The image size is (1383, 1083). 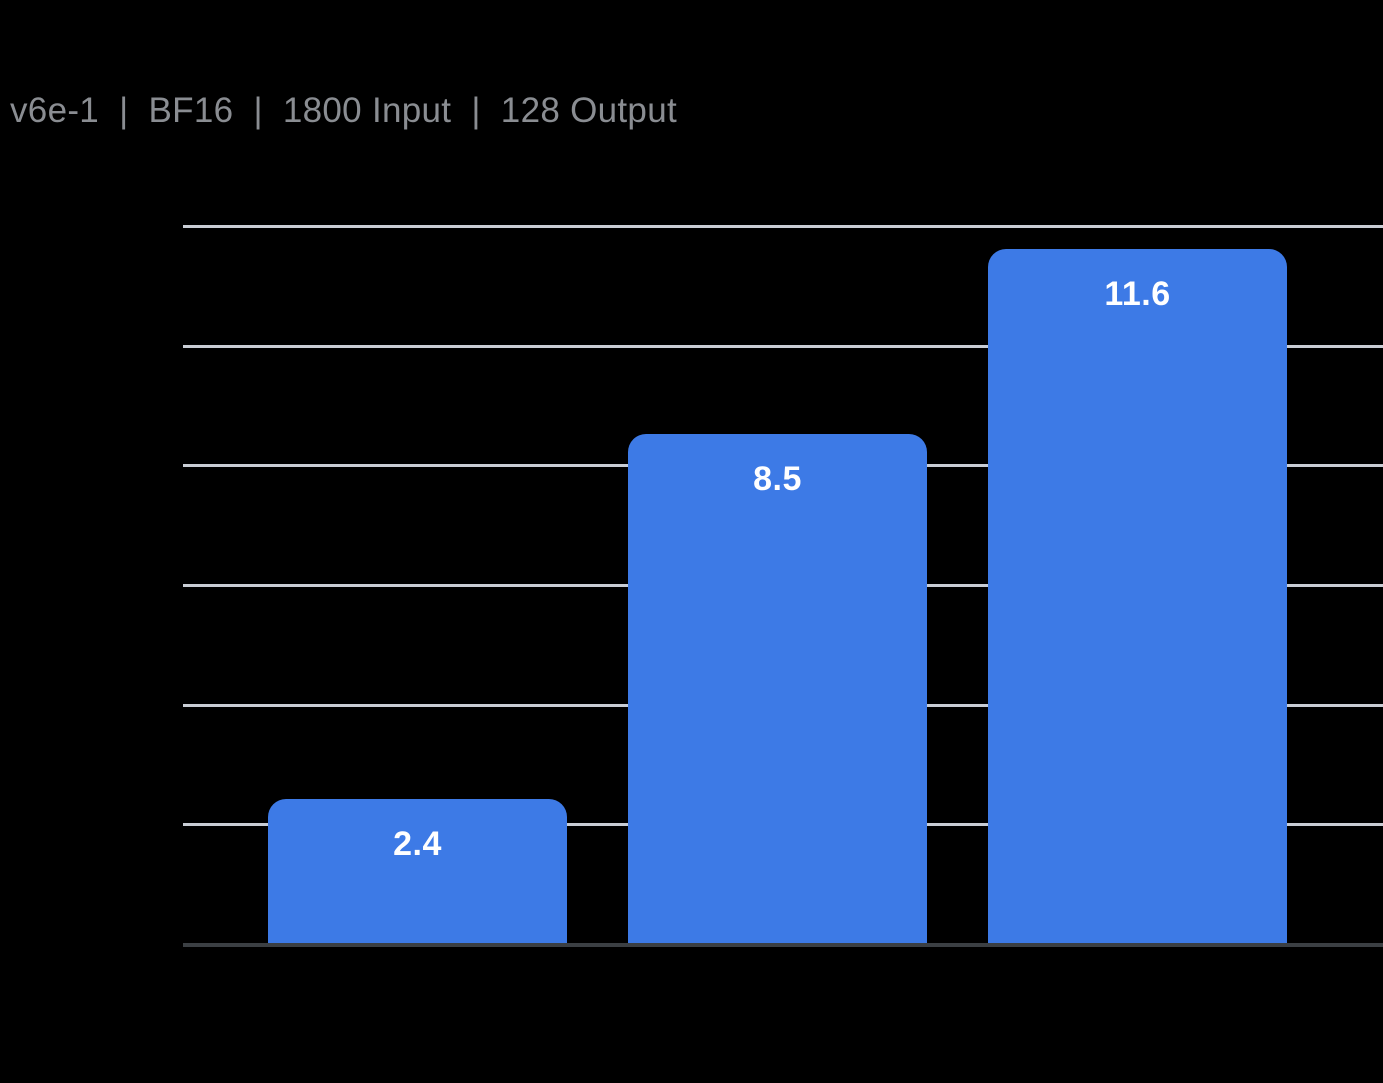 I want to click on bar-value-label: 11.6, so click(x=1137, y=293).